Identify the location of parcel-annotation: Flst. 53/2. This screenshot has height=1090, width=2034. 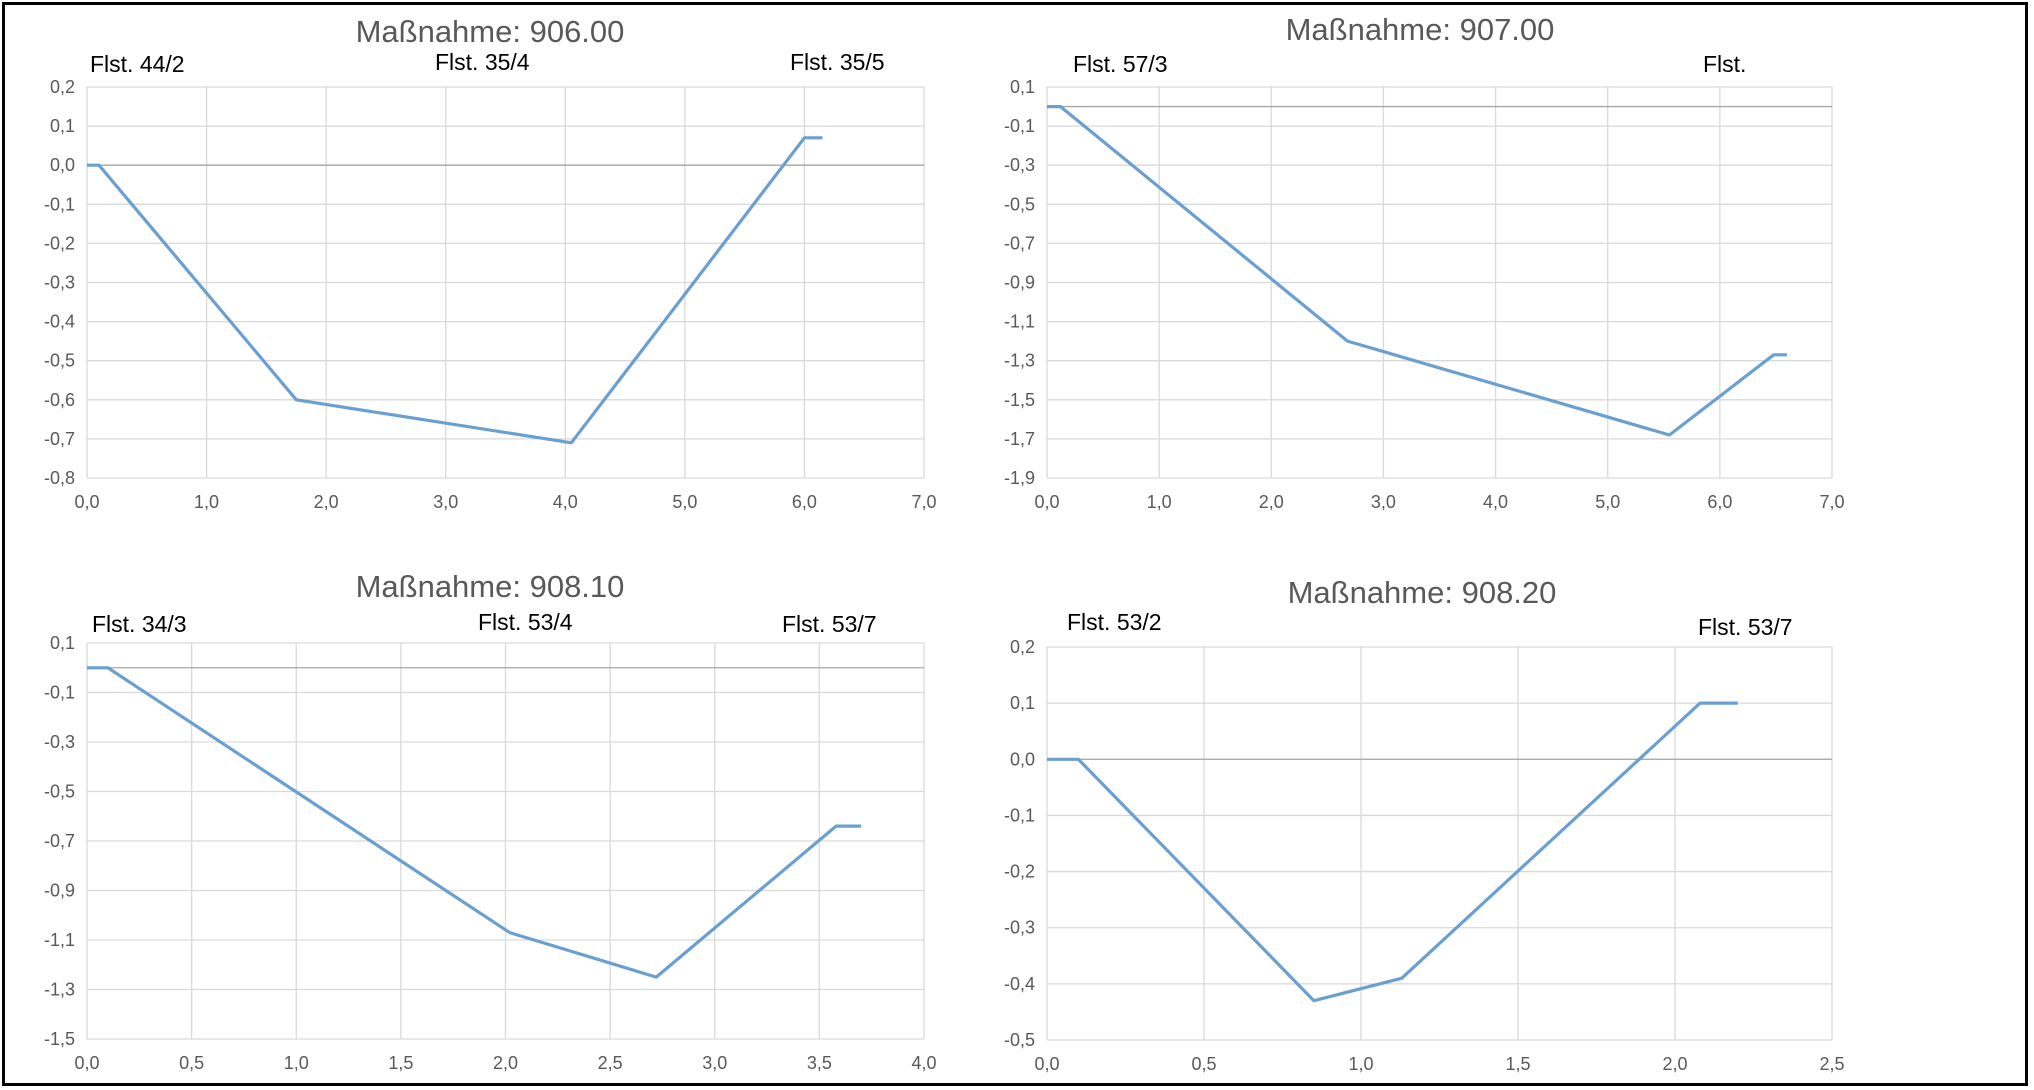
(1114, 622).